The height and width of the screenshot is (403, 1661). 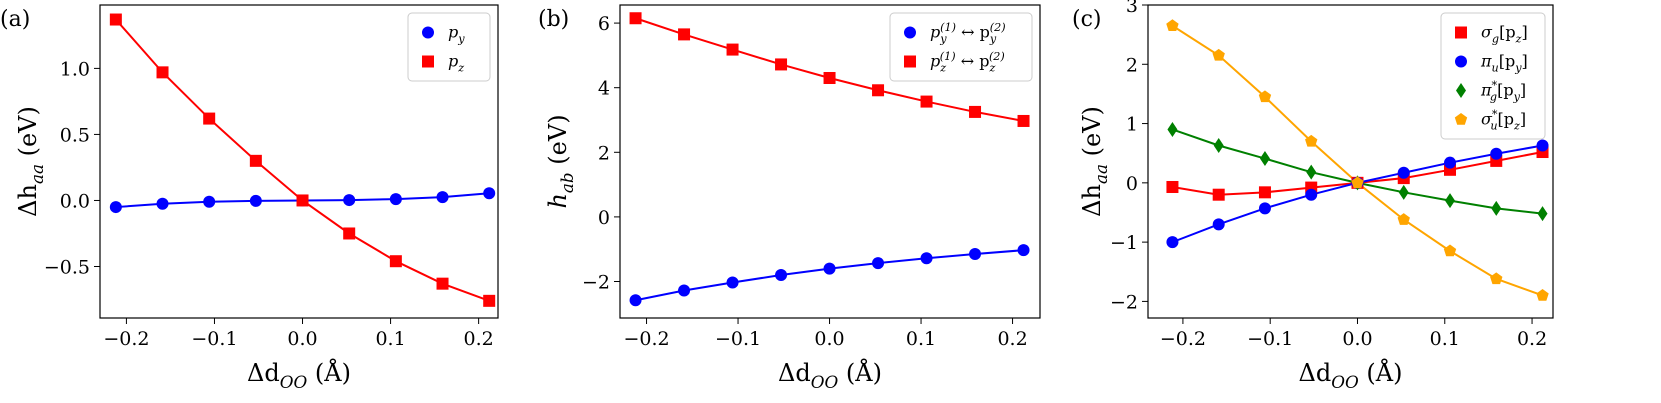 I want to click on legend-label: σg[pz], so click(x=1504, y=34).